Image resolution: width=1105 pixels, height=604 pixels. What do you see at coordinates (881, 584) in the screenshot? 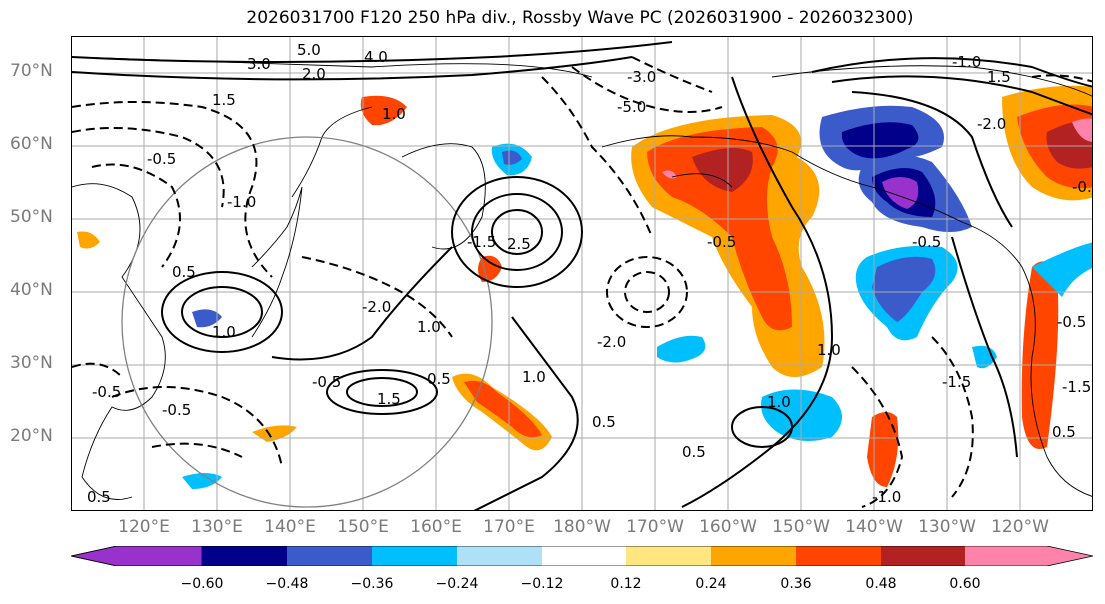
I see `colorbar-tick: 0.48` at bounding box center [881, 584].